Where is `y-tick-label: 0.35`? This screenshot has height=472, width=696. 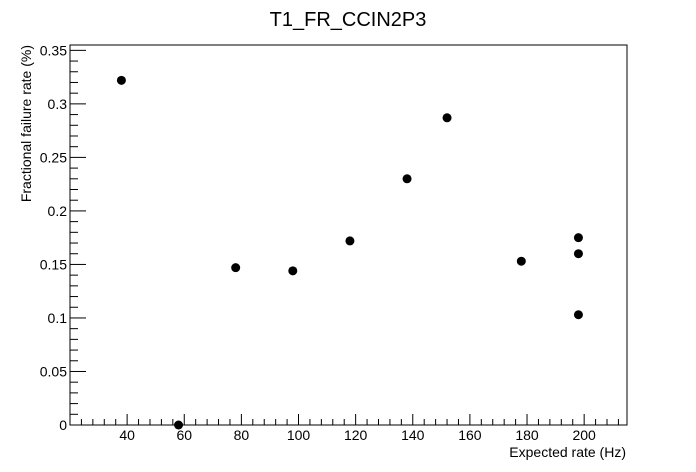 y-tick-label: 0.35 is located at coordinates (53, 50).